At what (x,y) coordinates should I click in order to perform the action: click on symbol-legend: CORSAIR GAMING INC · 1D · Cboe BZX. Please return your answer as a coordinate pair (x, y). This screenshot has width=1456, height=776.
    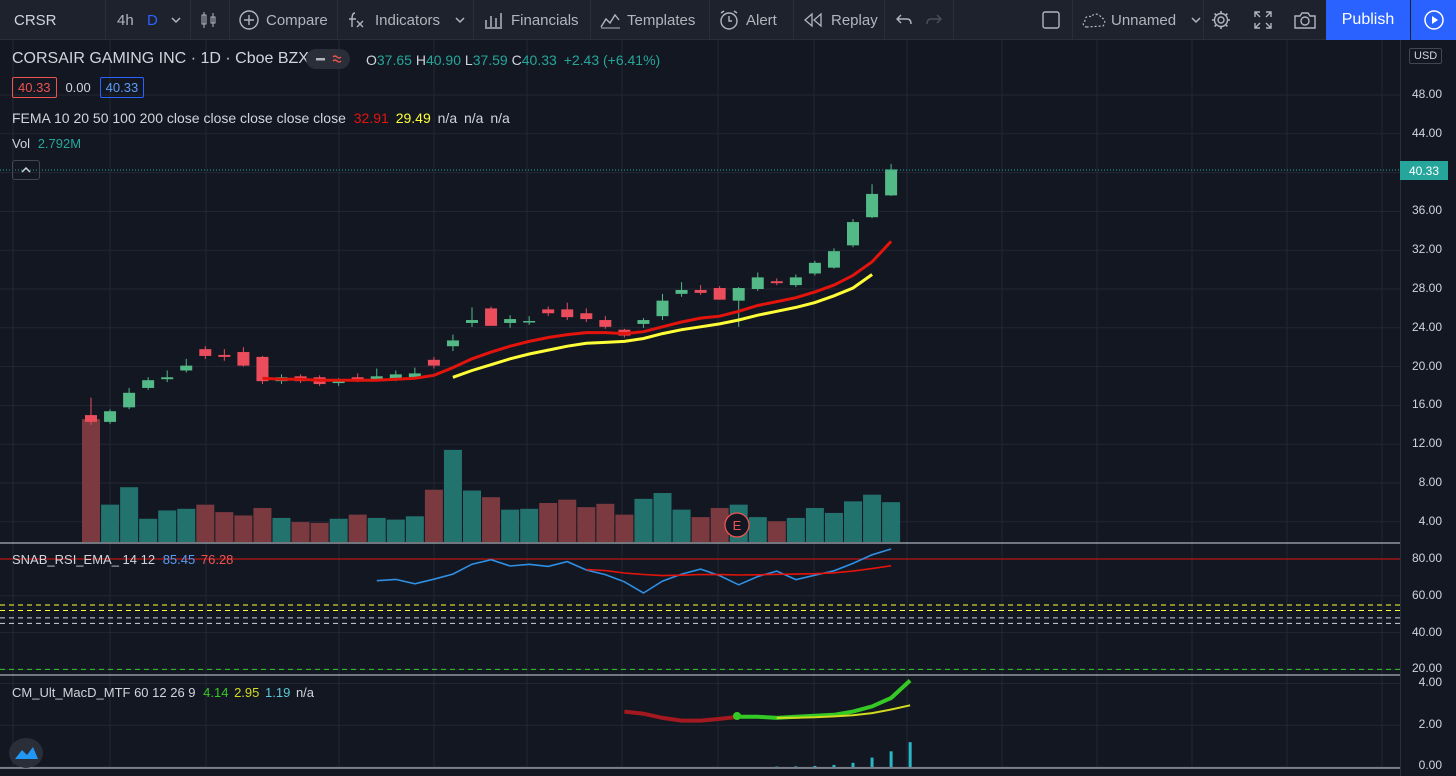
    Looking at the image, I should click on (160, 59).